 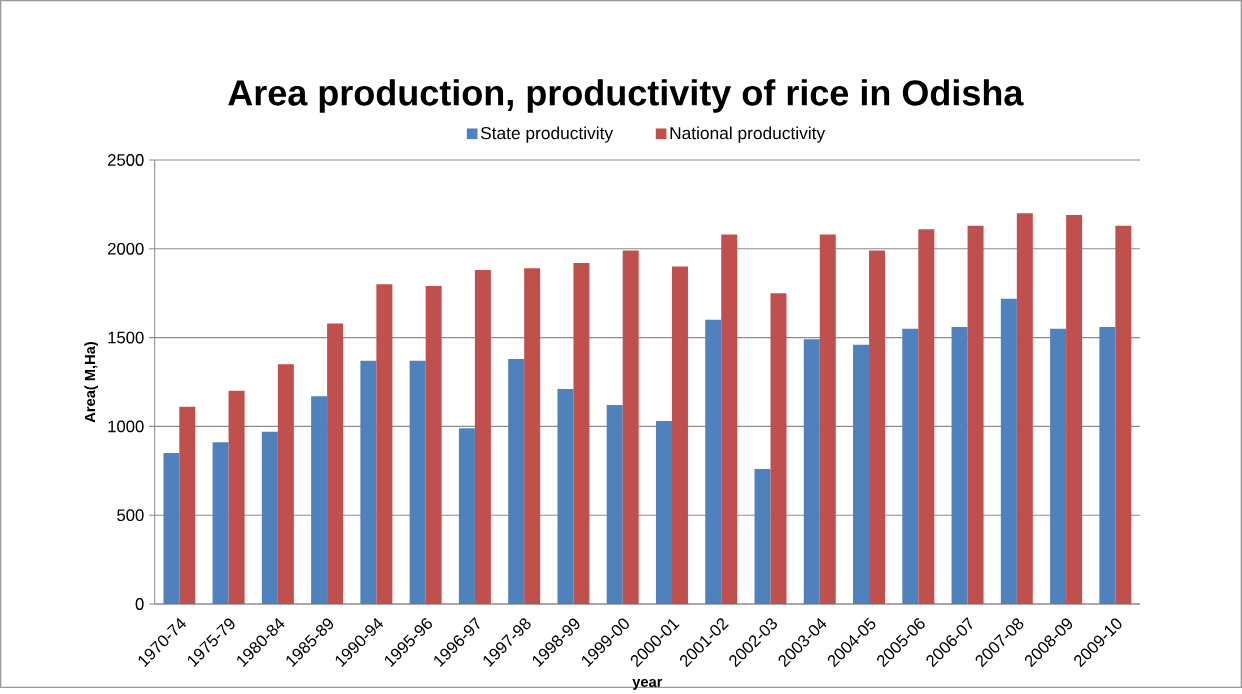 I want to click on x-axis-title: year, so click(x=647, y=684).